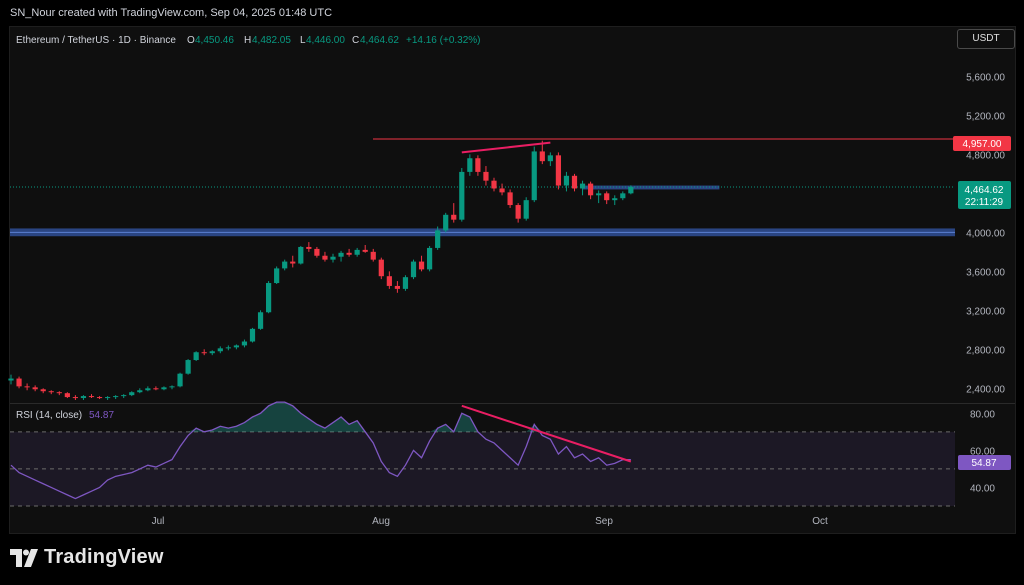 Image resolution: width=1024 pixels, height=585 pixels. What do you see at coordinates (104, 557) in the screenshot?
I see `tradingview-wordmark: TradingView` at bounding box center [104, 557].